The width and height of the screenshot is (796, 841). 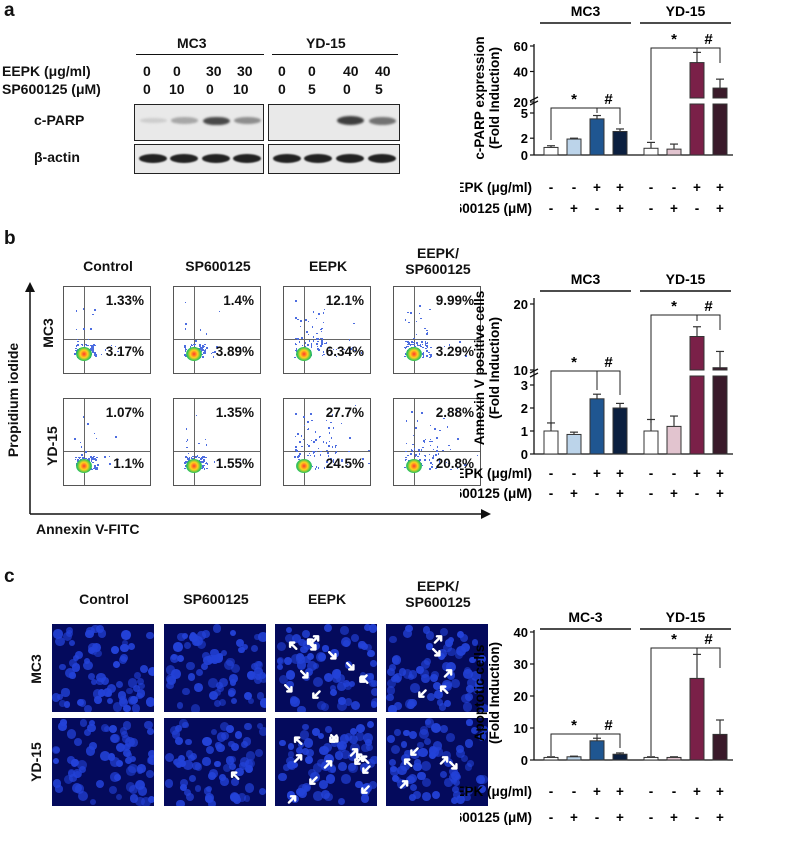 What do you see at coordinates (454, 351) in the screenshot?
I see `flow-lower-right-pct: 3.29%` at bounding box center [454, 351].